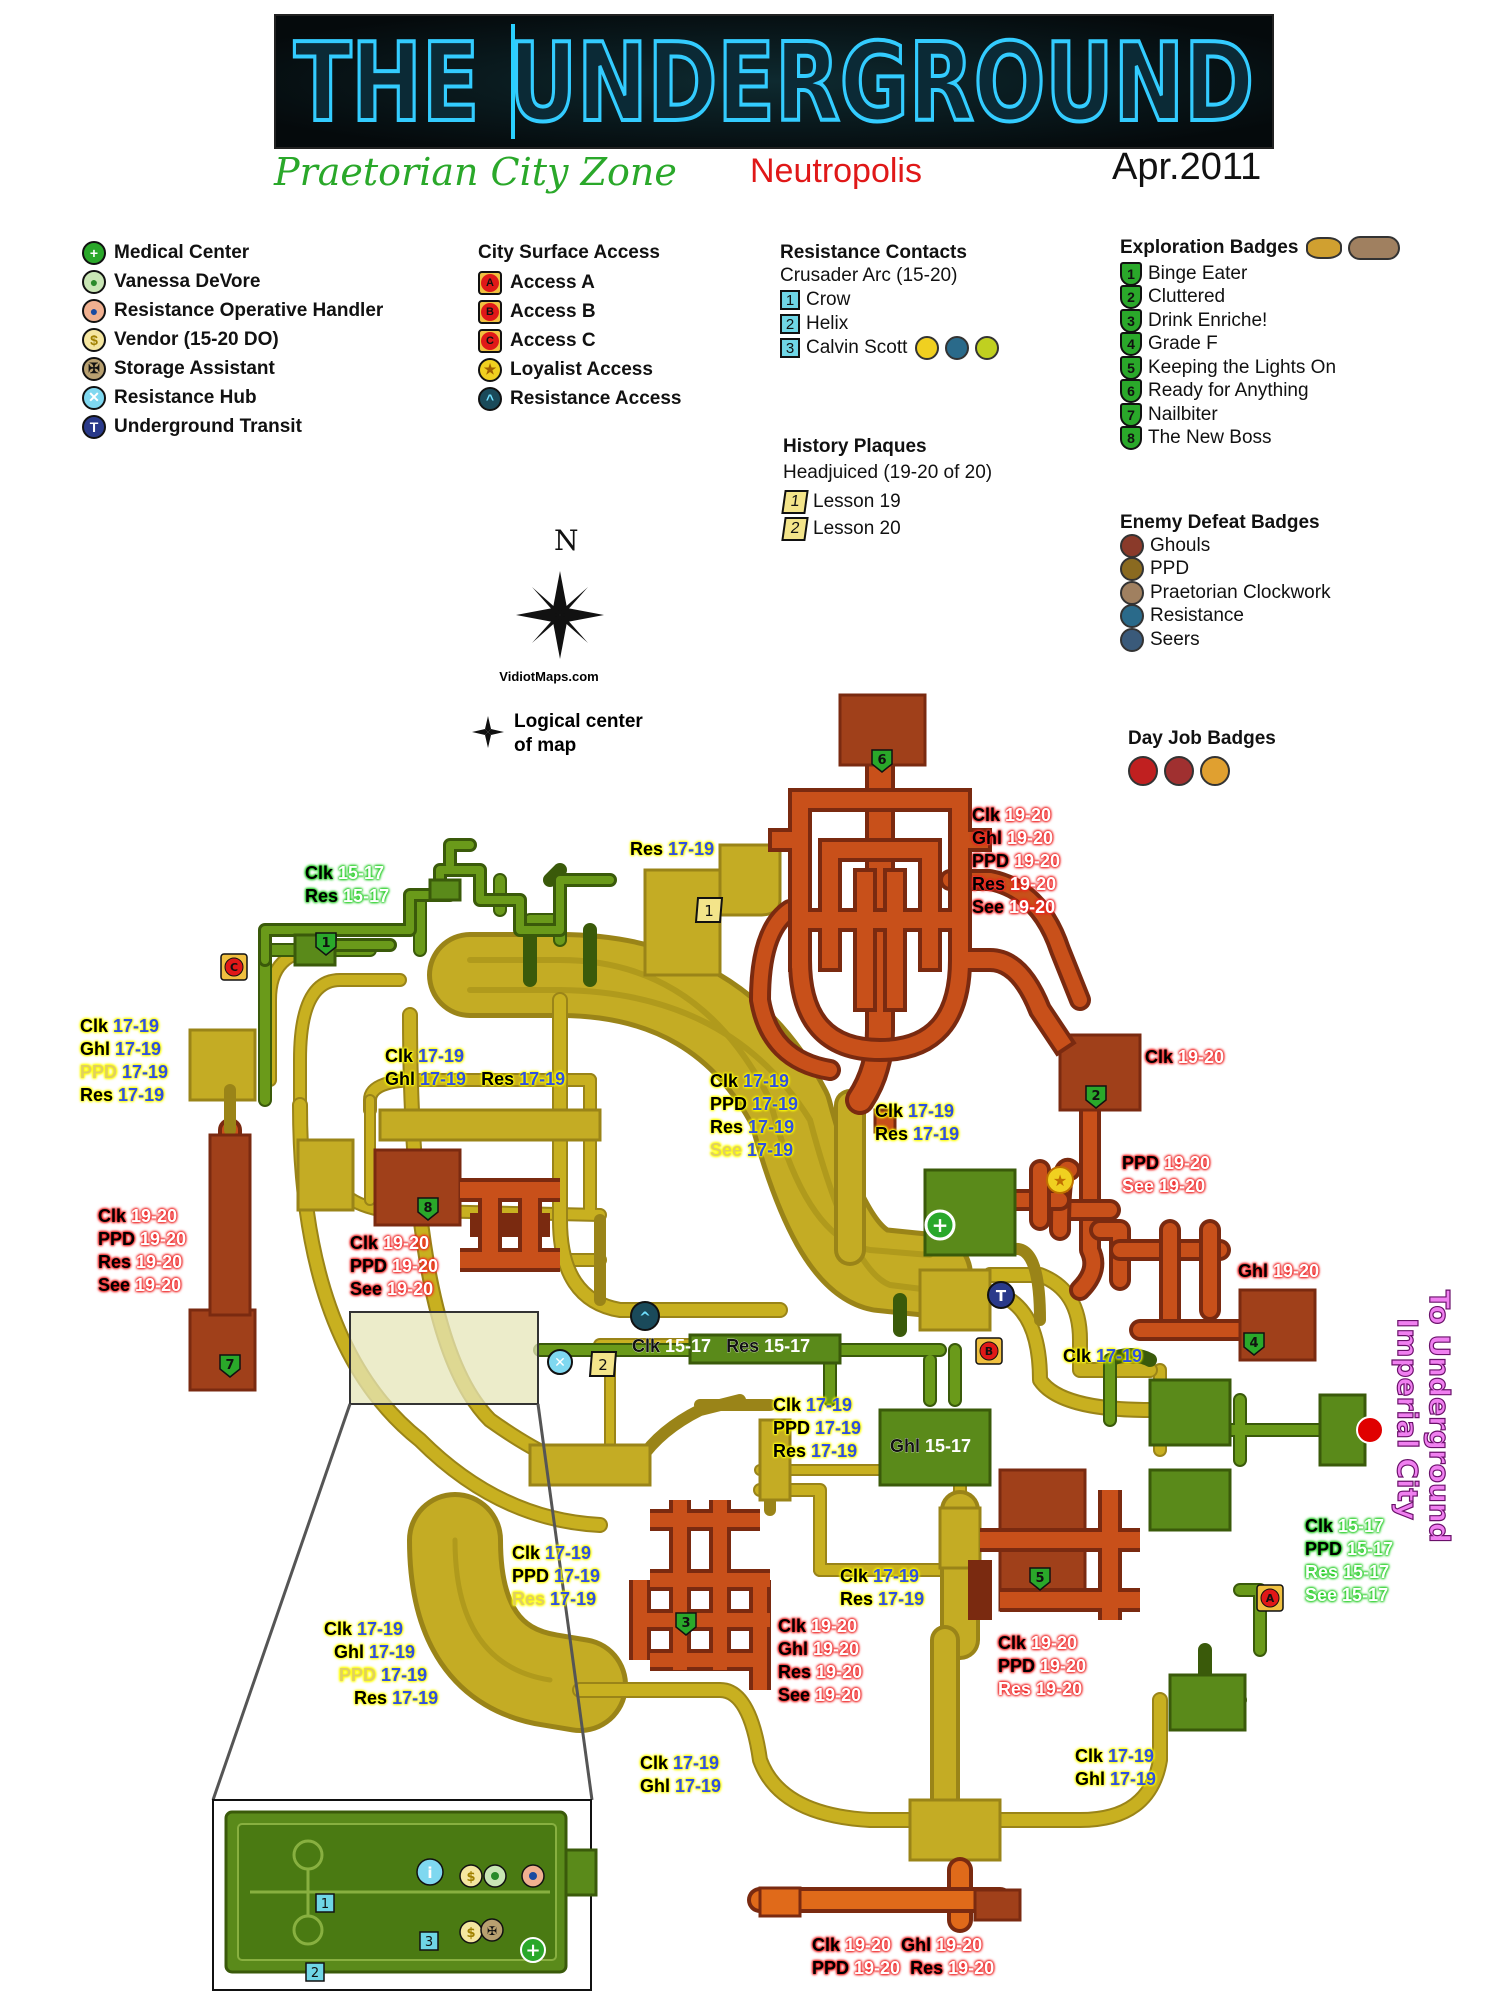 The image size is (1500, 2000). I want to click on svg-text: 4, so click(1253, 1343).